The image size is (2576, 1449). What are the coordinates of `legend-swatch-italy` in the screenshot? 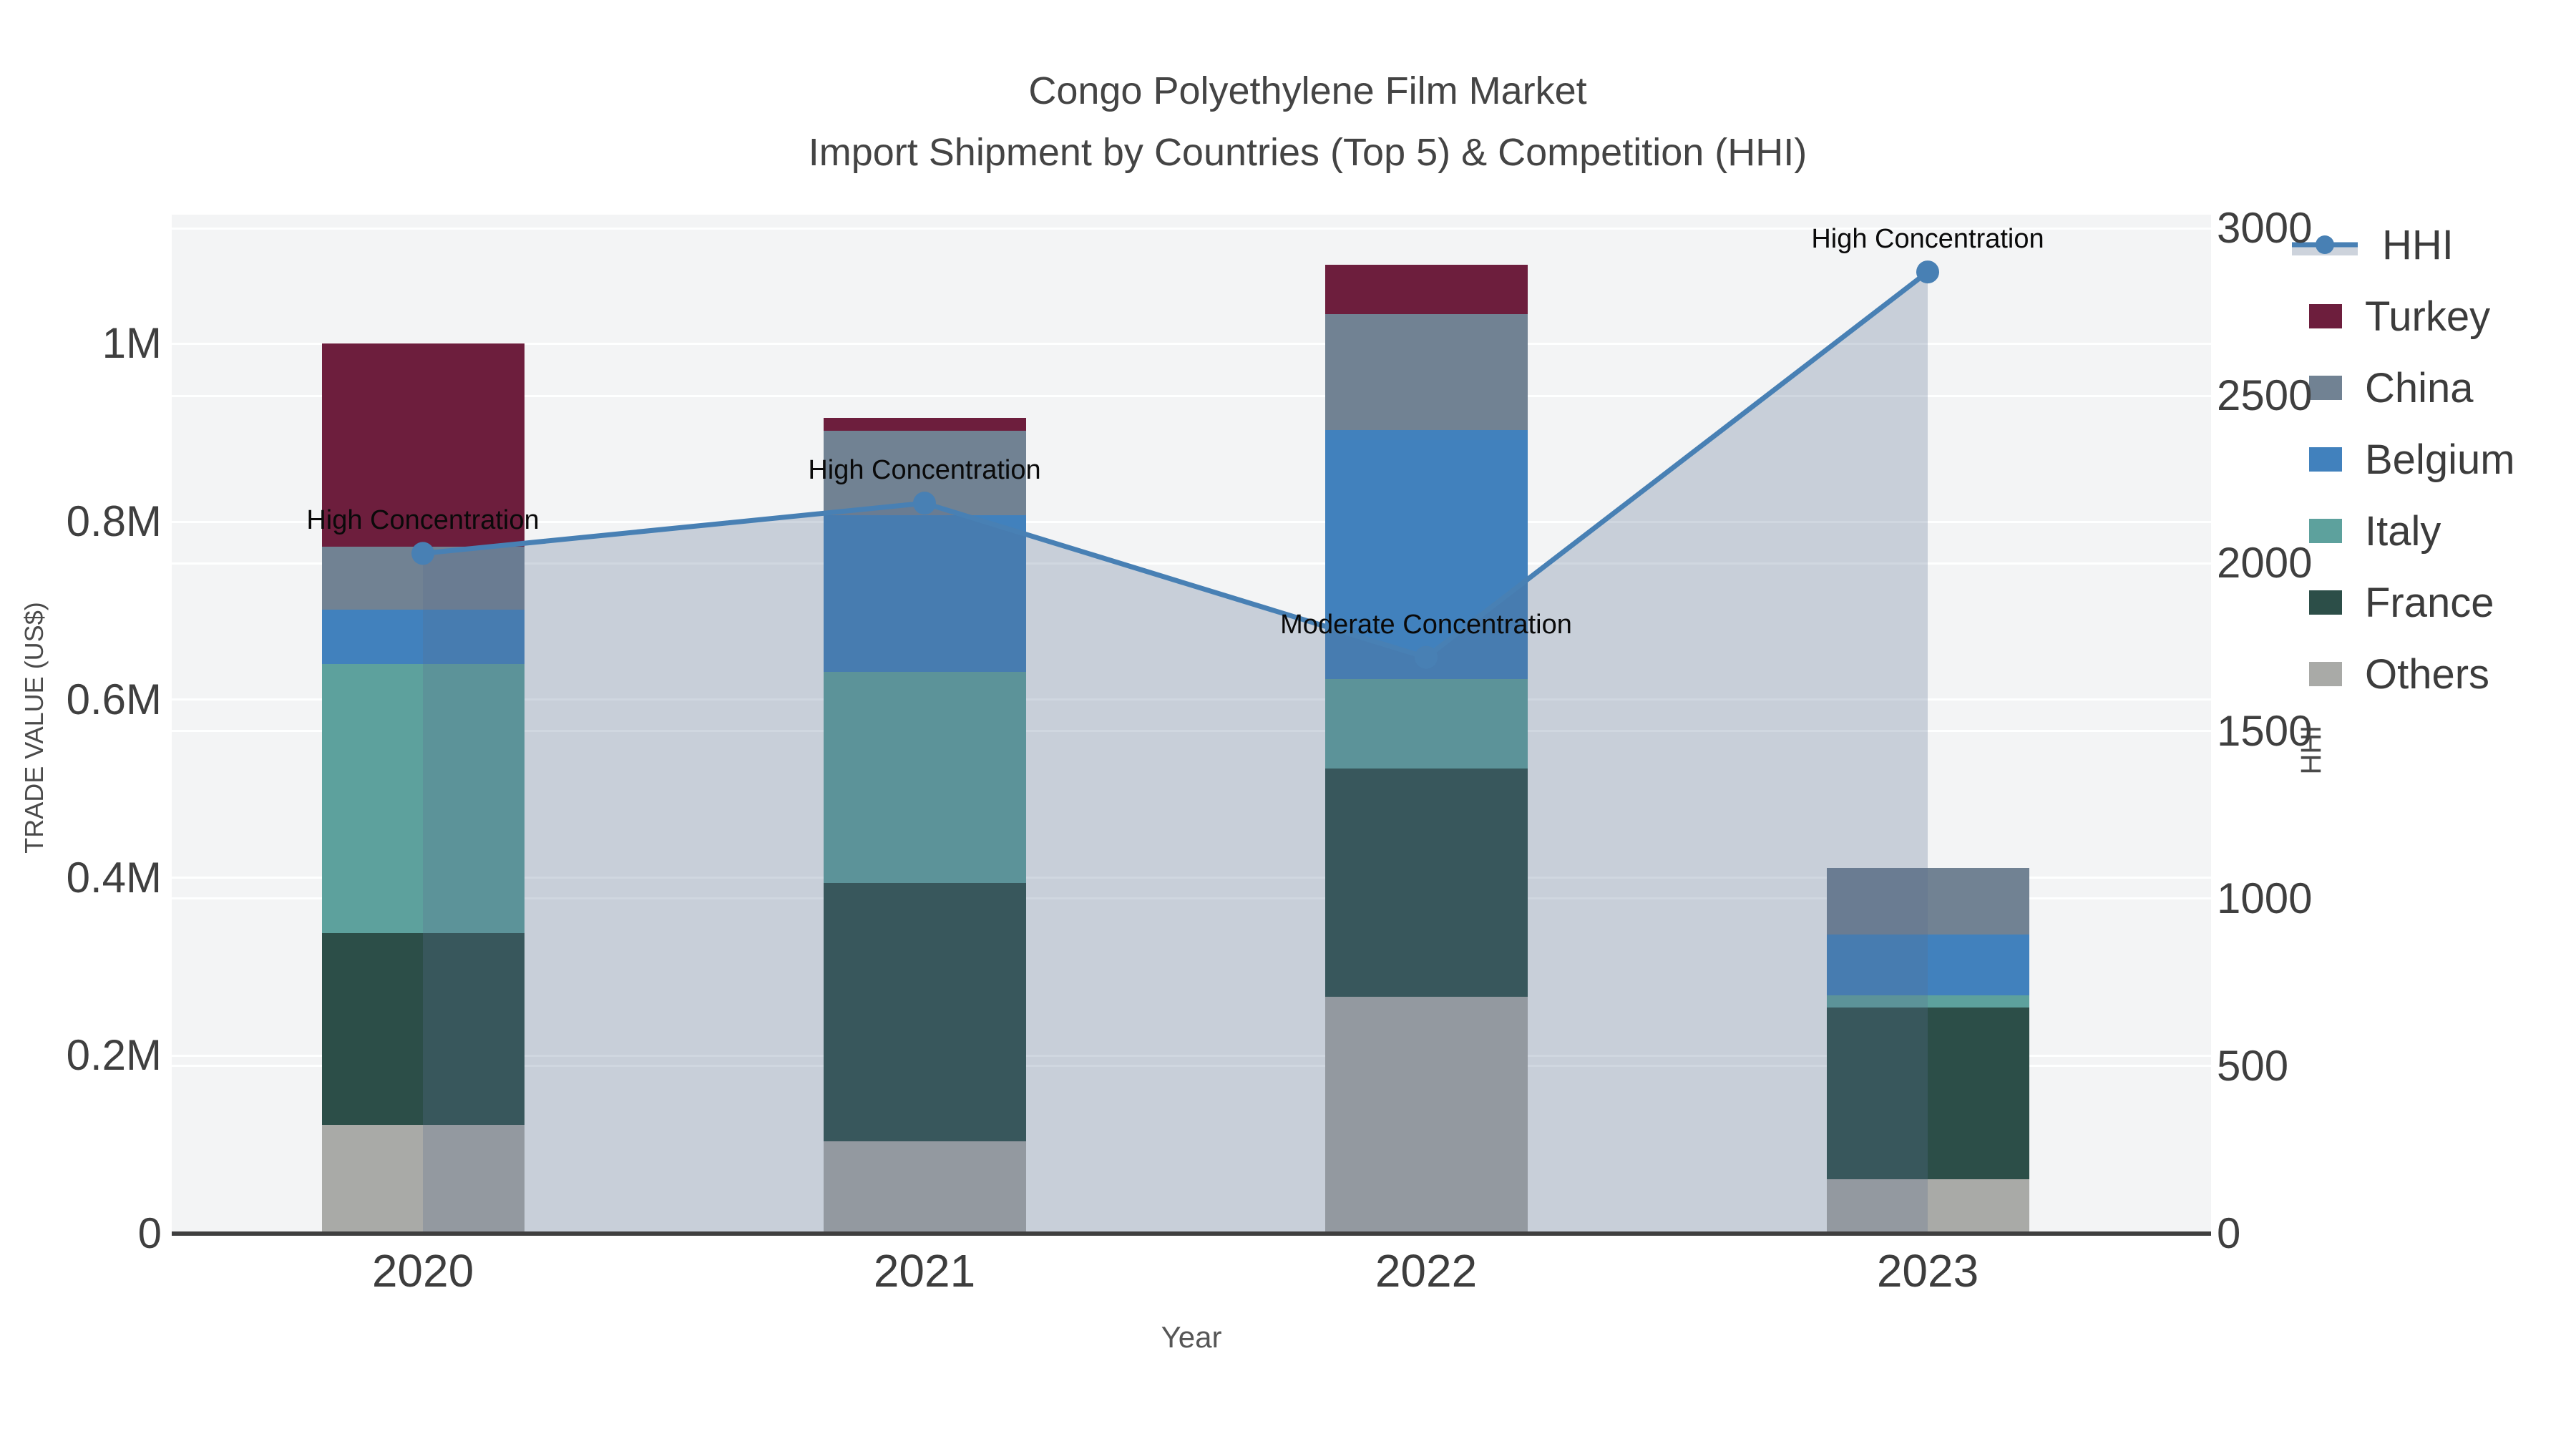 It's located at (2325, 531).